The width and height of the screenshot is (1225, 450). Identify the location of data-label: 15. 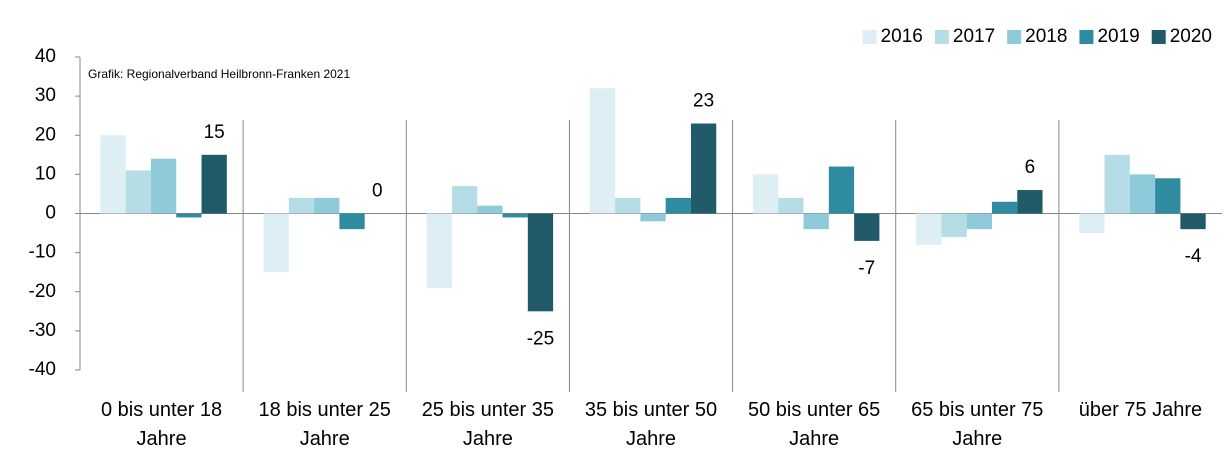
(214, 132).